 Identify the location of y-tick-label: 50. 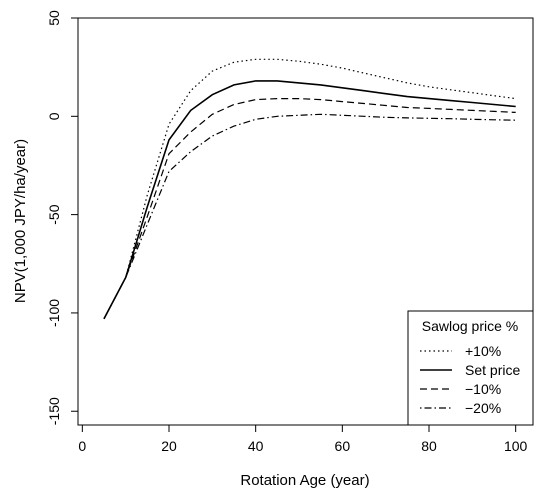
(54, 18).